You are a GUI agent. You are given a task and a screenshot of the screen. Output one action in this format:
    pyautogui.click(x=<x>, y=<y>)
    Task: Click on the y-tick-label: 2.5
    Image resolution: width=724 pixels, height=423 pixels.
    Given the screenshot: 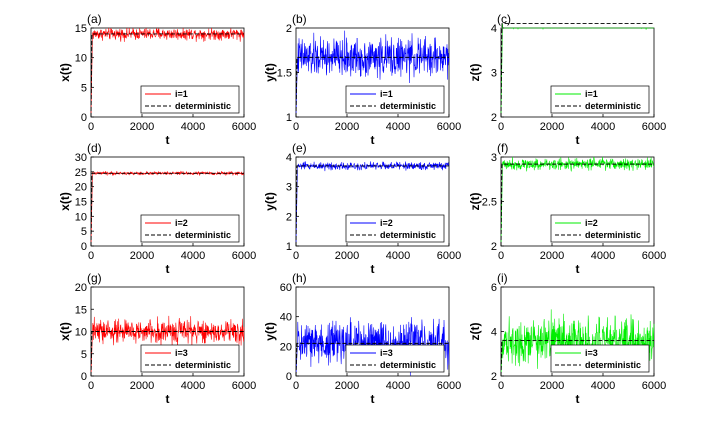 What is the action you would take?
    pyautogui.click(x=489, y=203)
    